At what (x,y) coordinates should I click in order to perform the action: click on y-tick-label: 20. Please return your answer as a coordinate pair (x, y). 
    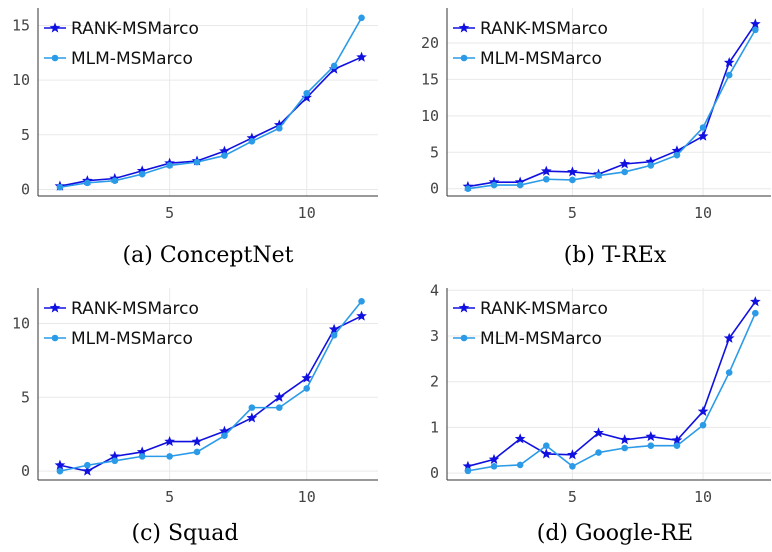
    Looking at the image, I should click on (430, 43).